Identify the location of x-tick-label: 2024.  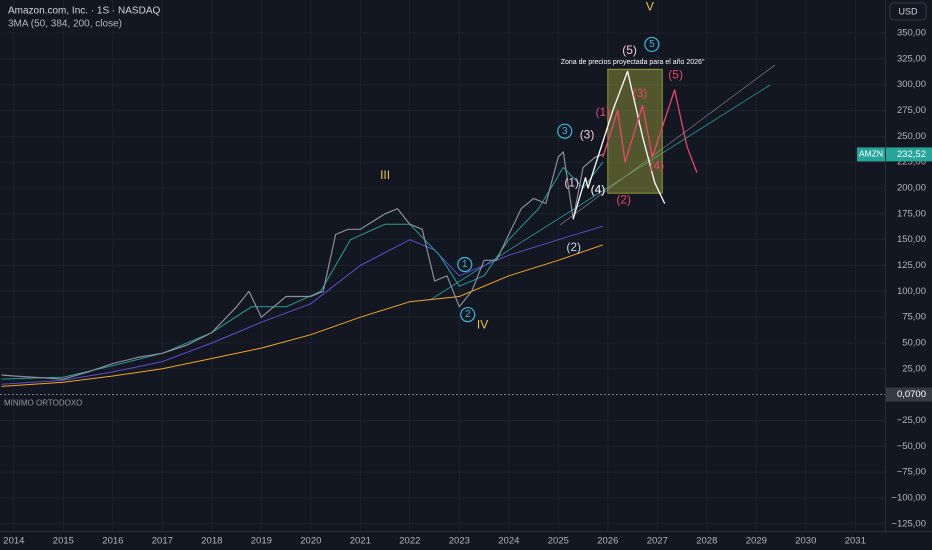
(508, 541).